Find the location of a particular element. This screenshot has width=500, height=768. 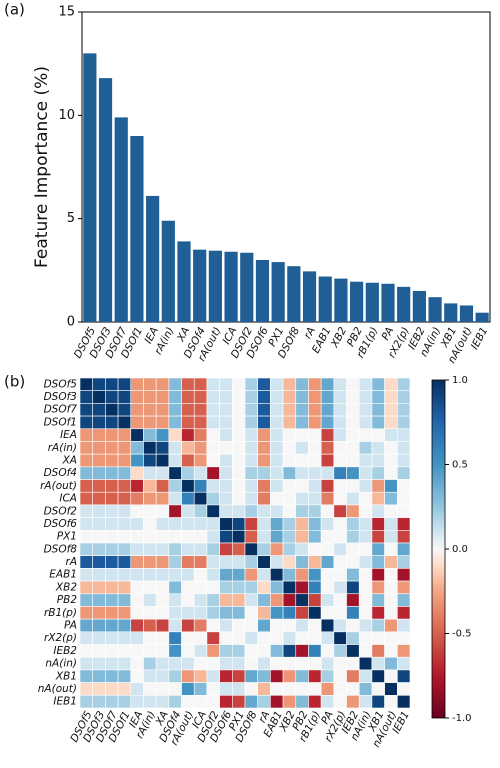

y-tick-label: 5 is located at coordinates (71, 218).